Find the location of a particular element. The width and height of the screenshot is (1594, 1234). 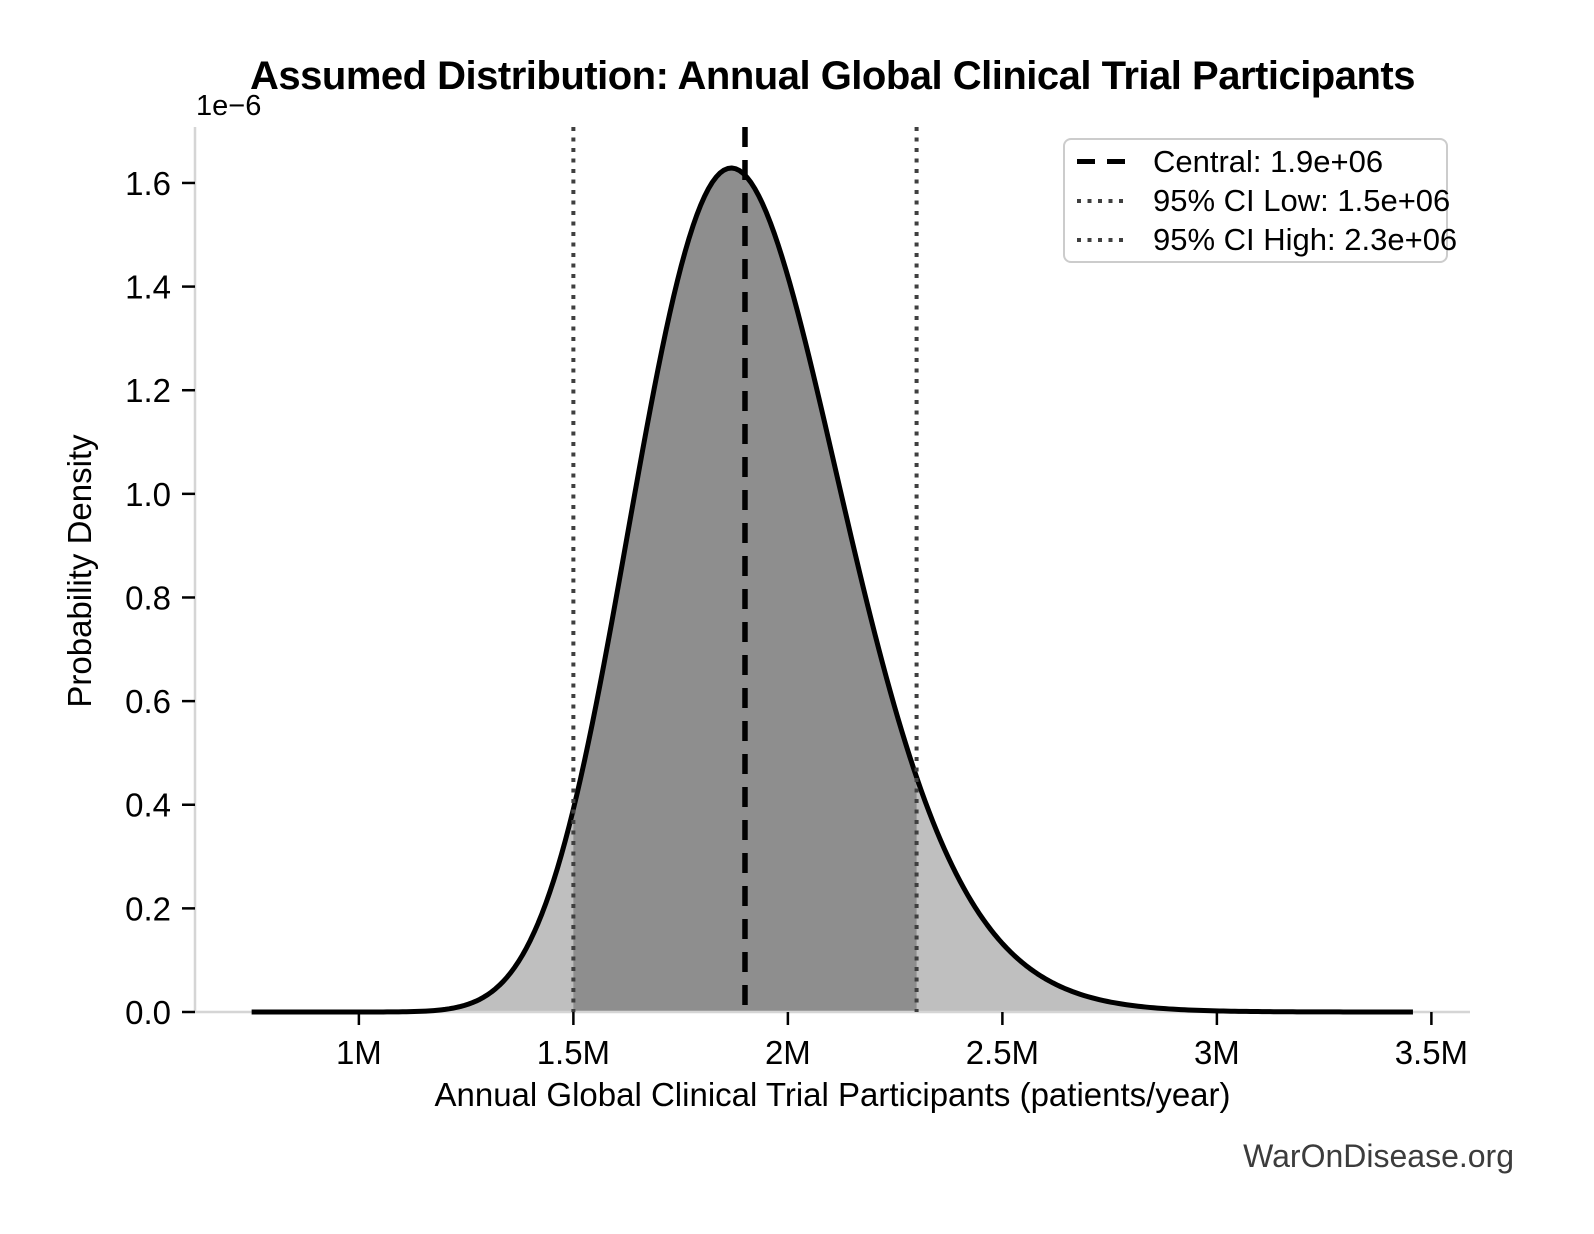

x-tick-label: 2M is located at coordinates (788, 1052).